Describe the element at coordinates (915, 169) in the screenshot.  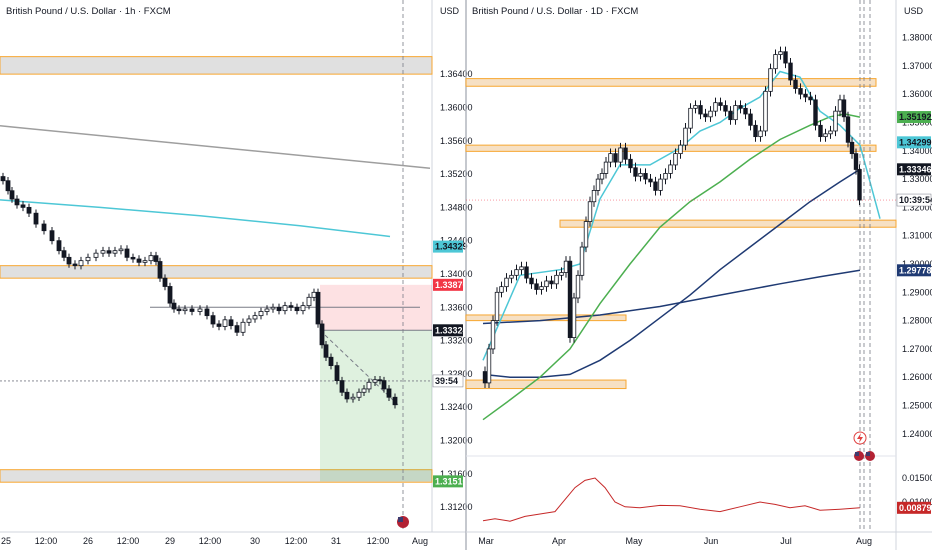
I see `right-price-tag: 1.33346` at that location.